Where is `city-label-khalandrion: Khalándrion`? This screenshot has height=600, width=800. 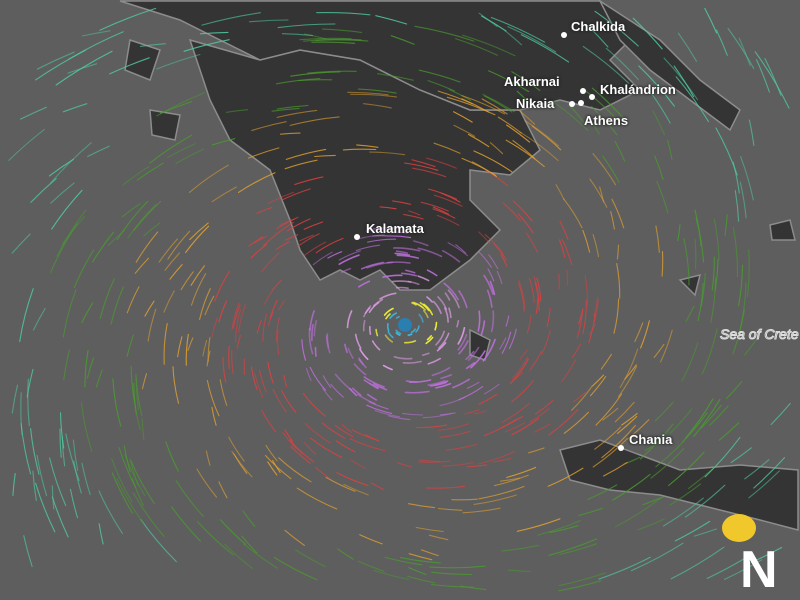
city-label-khalandrion: Khalándrion is located at coordinates (638, 89).